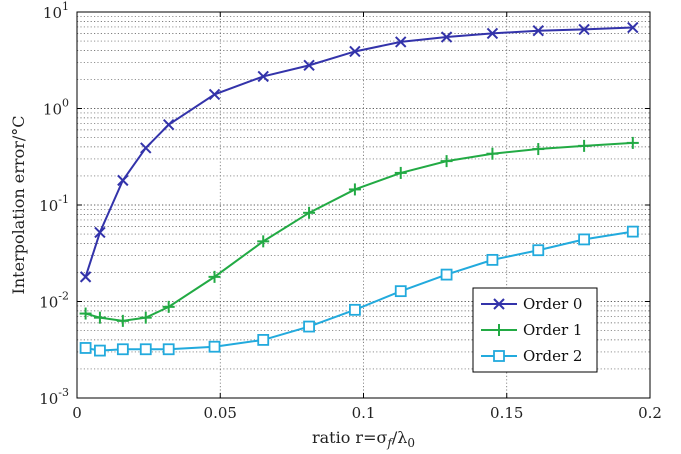  I want to click on y-axis-label: Interpolation error/°C, so click(18, 205).